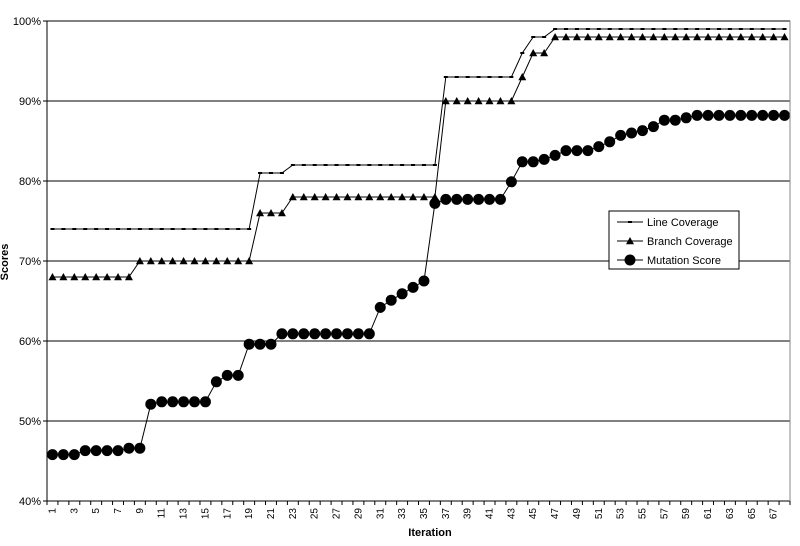 This screenshot has height=546, width=800. Describe the element at coordinates (690, 242) in the screenshot. I see `legend-label: Branch Coverage` at that location.